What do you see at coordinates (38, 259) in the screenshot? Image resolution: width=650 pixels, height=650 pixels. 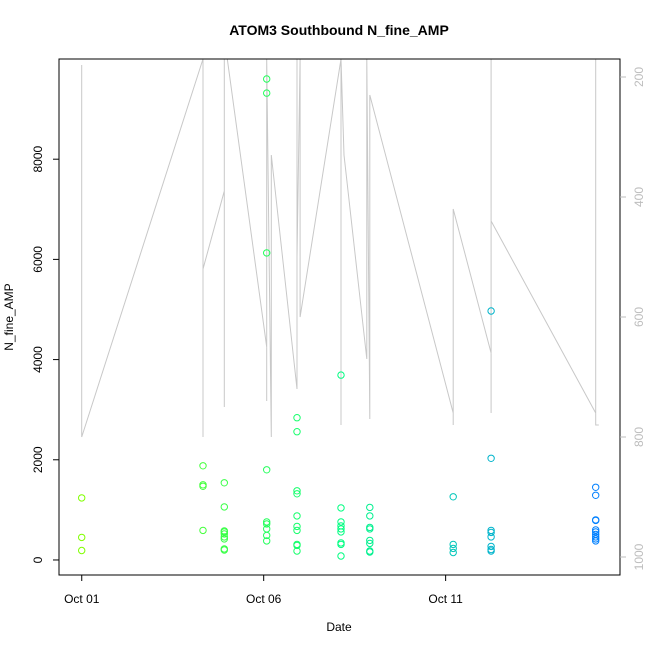 I see `y-tick-label: 6000` at bounding box center [38, 259].